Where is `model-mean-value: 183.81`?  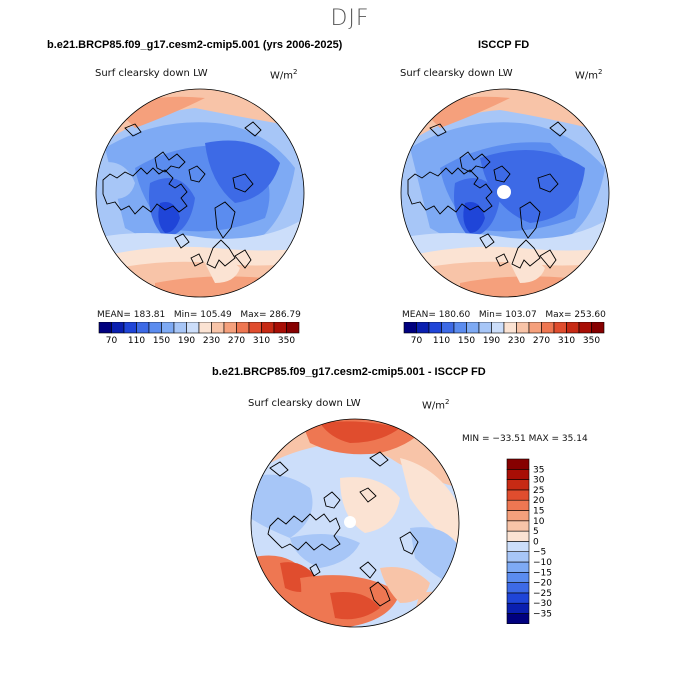
model-mean-value: 183.81 is located at coordinates (149, 315).